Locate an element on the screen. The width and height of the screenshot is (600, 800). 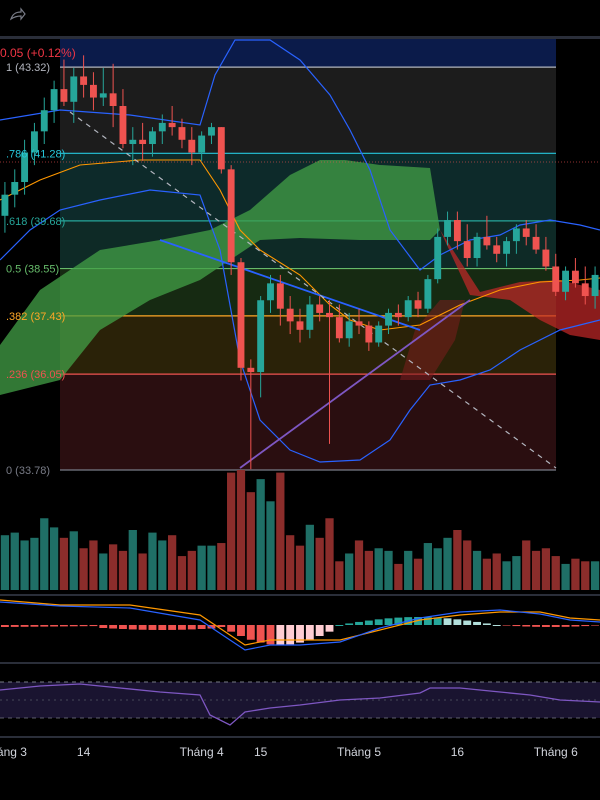
fib-level-label: 0.5 (38.55) is located at coordinates (32, 270).